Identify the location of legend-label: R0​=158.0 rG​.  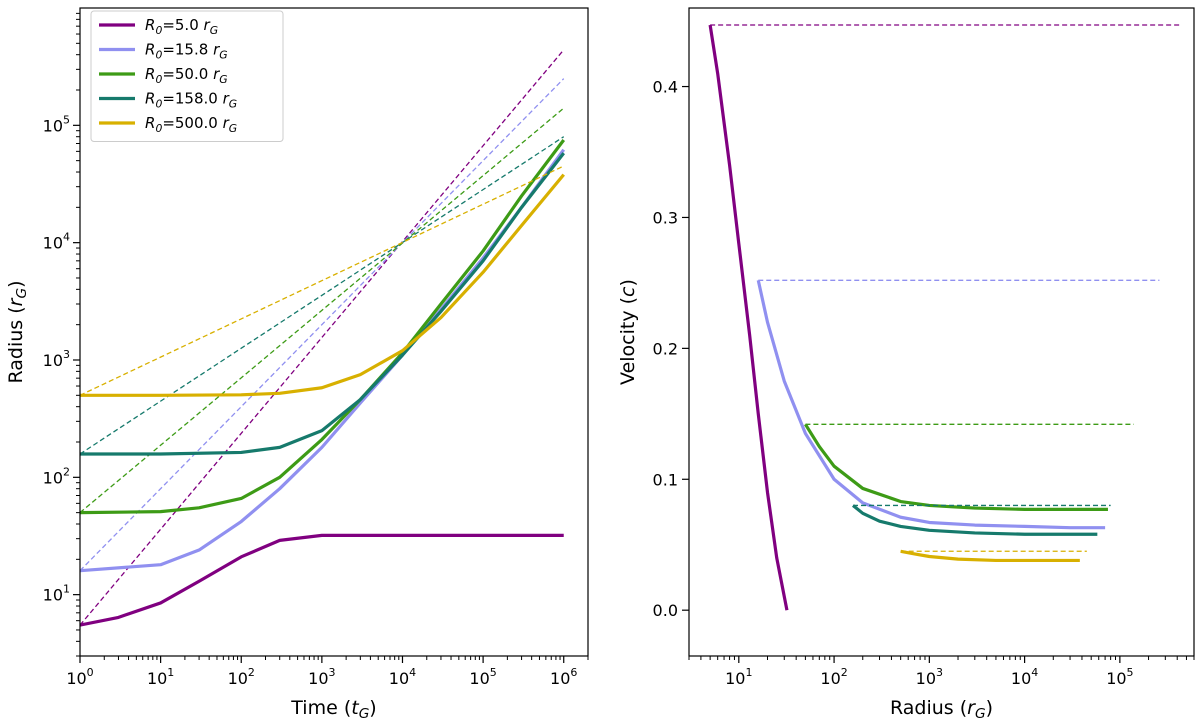
(191, 100).